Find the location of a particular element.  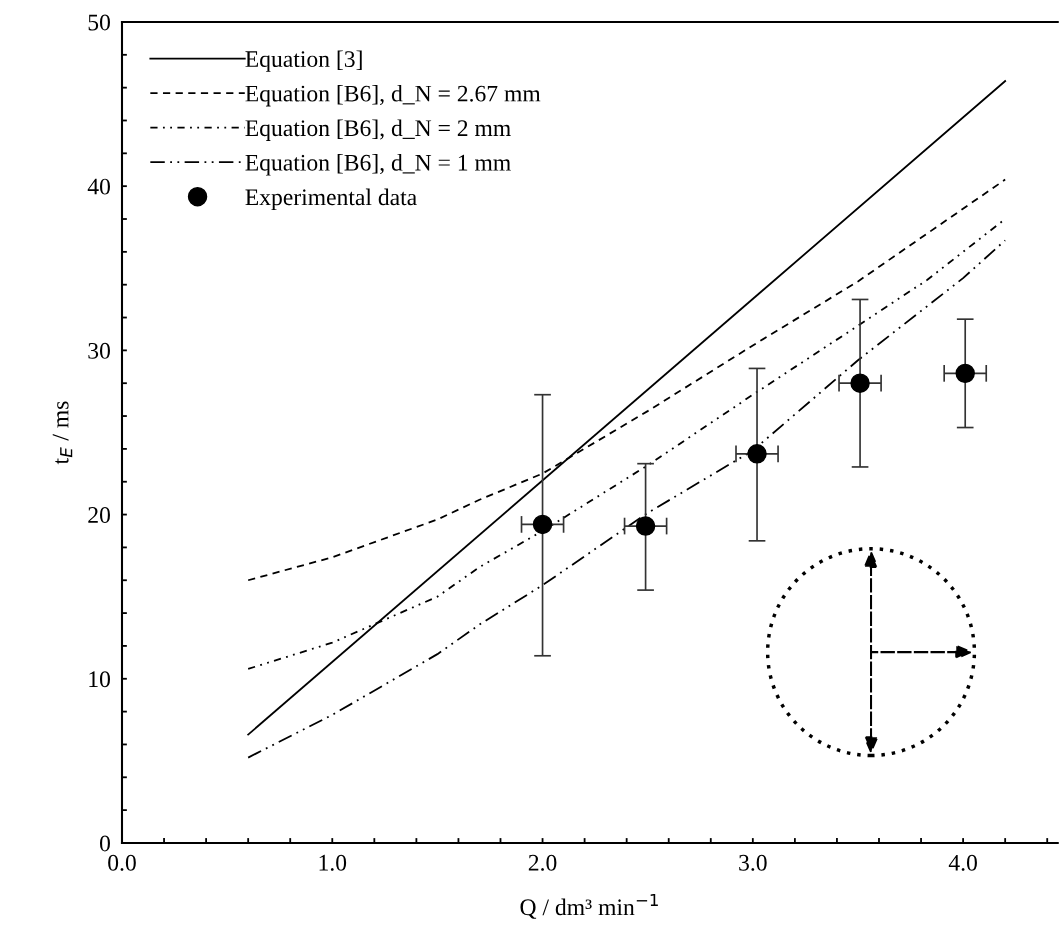

y-tick-label: 40 is located at coordinates (98, 186).